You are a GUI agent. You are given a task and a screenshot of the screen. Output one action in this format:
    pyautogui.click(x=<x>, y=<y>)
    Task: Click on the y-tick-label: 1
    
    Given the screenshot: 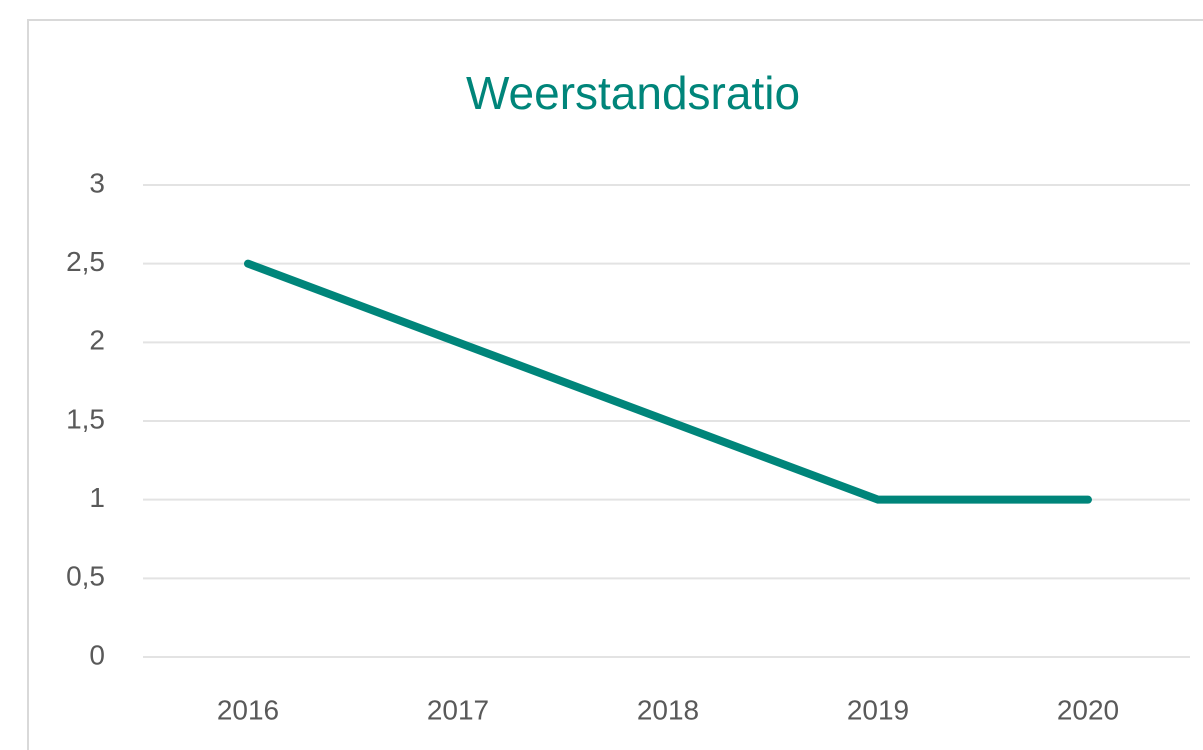 What is the action you would take?
    pyautogui.click(x=97, y=497)
    